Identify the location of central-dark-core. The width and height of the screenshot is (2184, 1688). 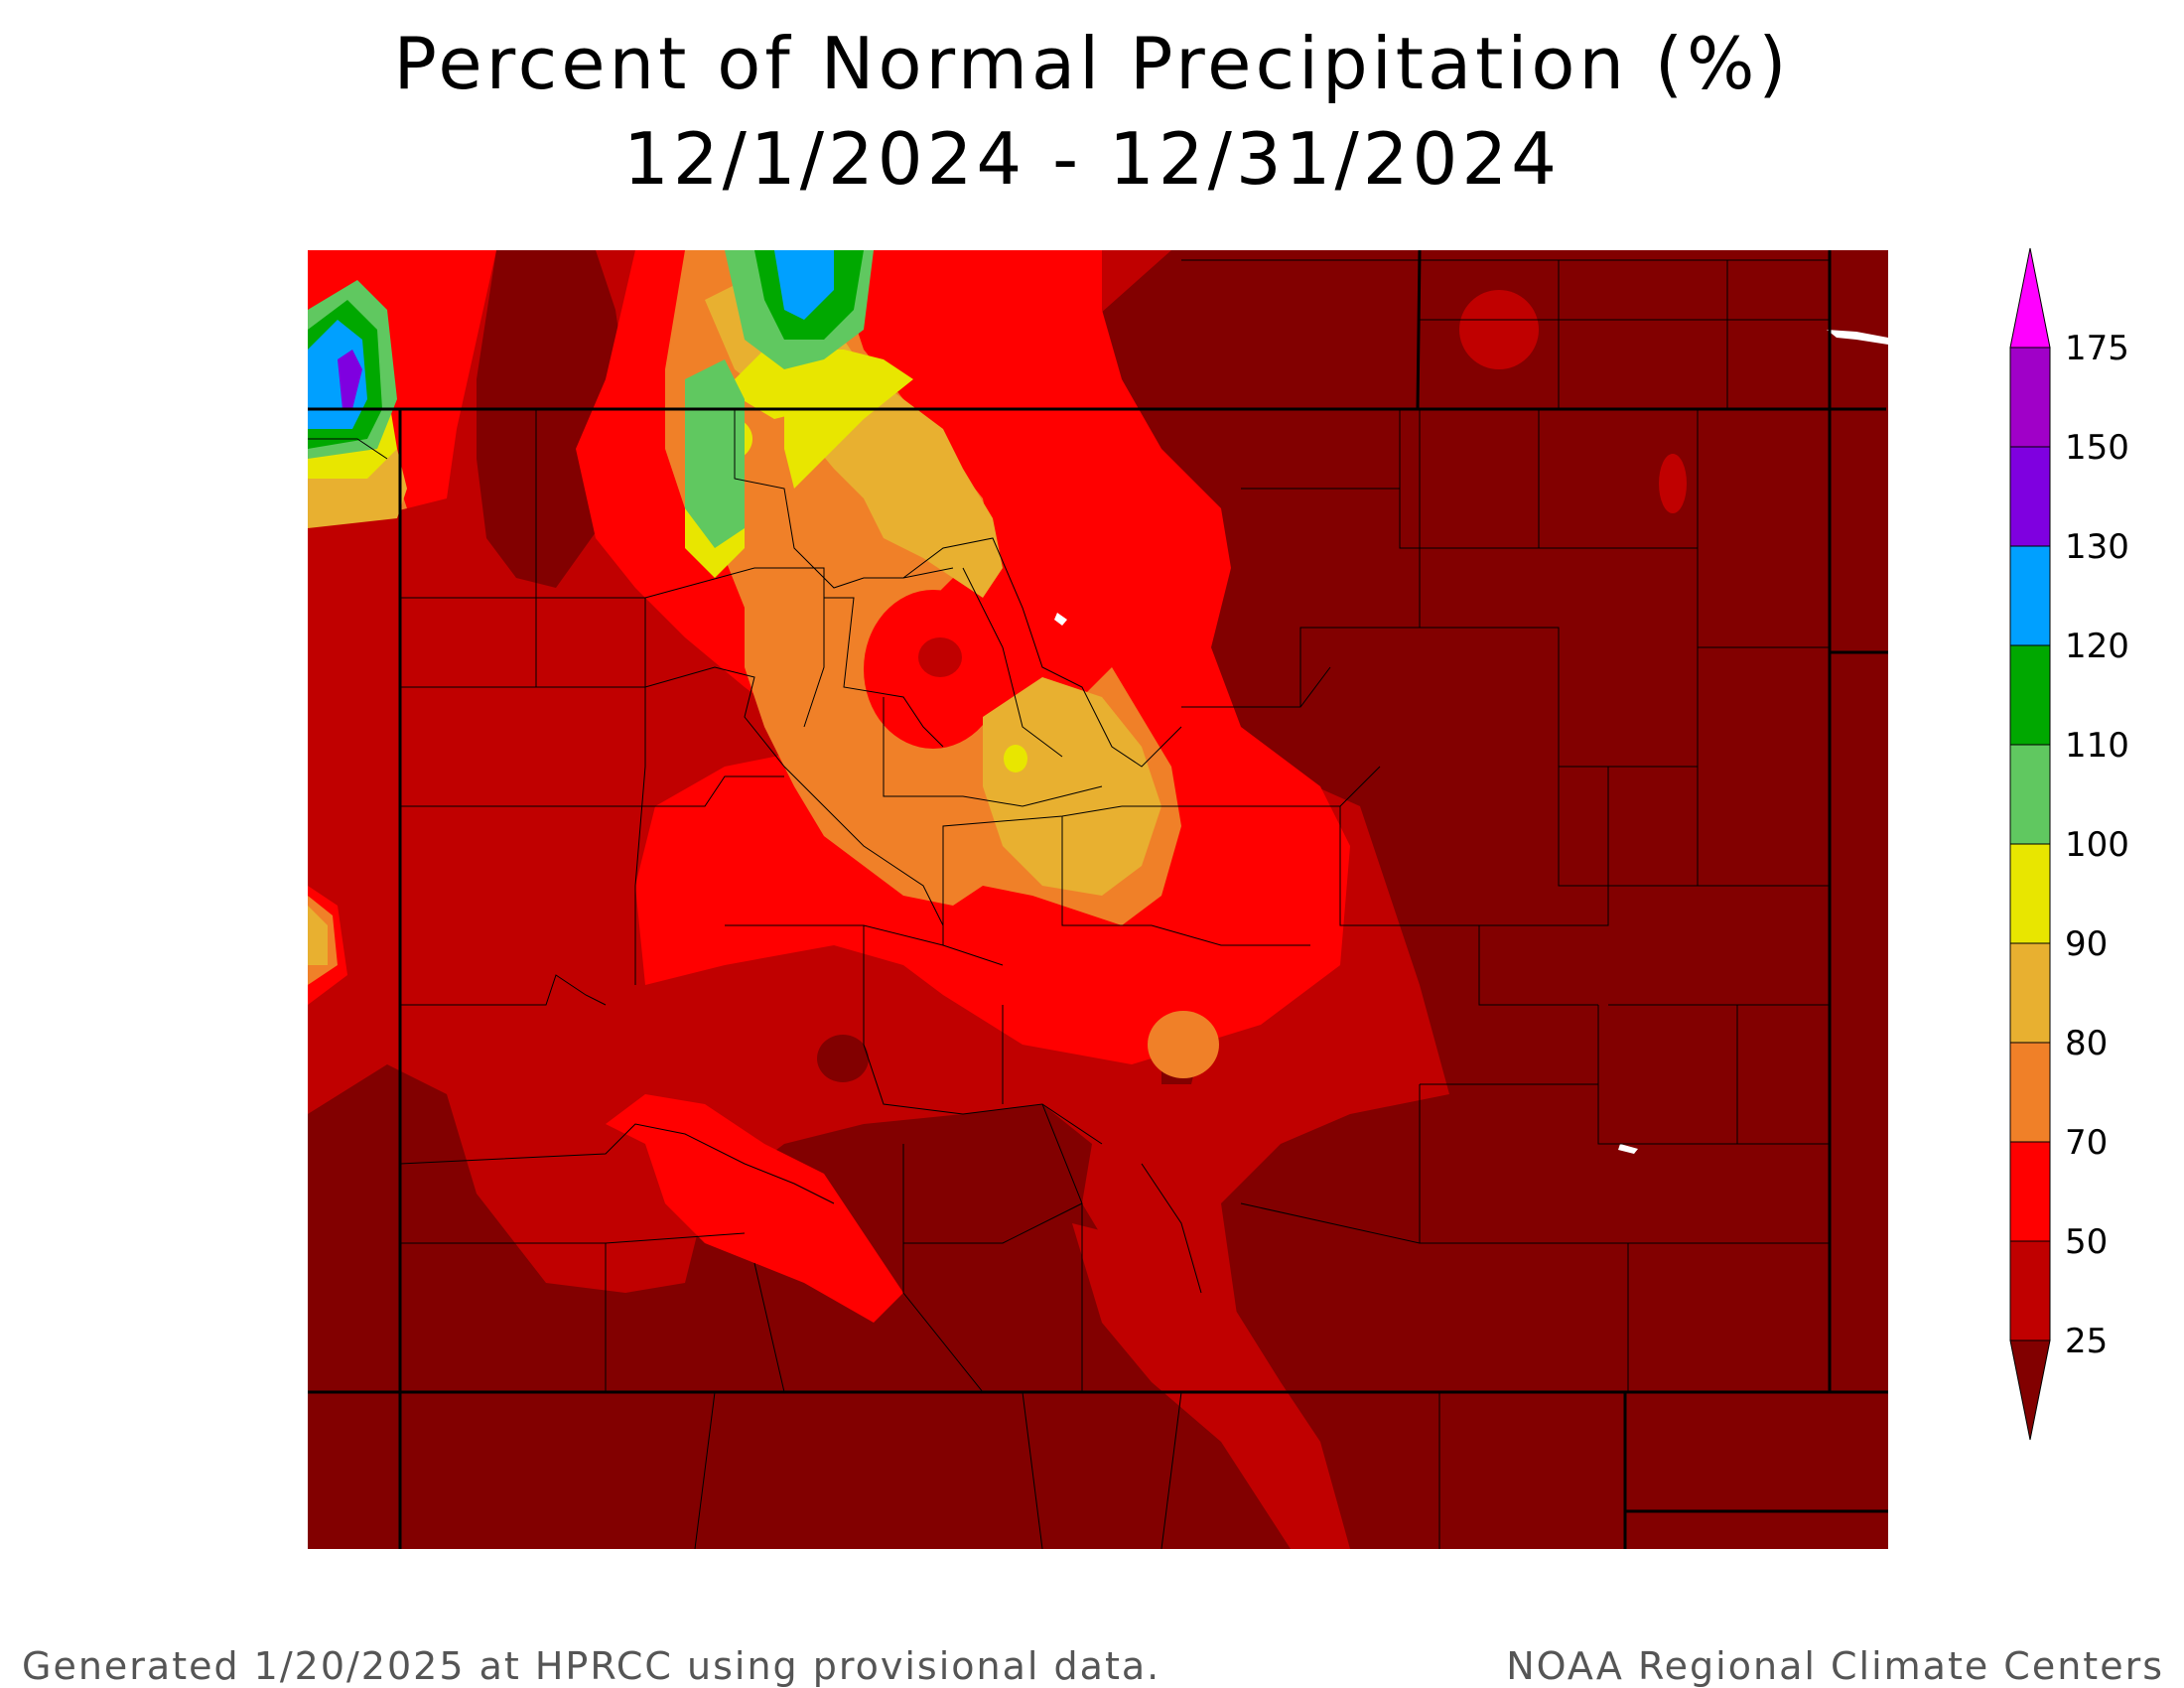
(940, 657).